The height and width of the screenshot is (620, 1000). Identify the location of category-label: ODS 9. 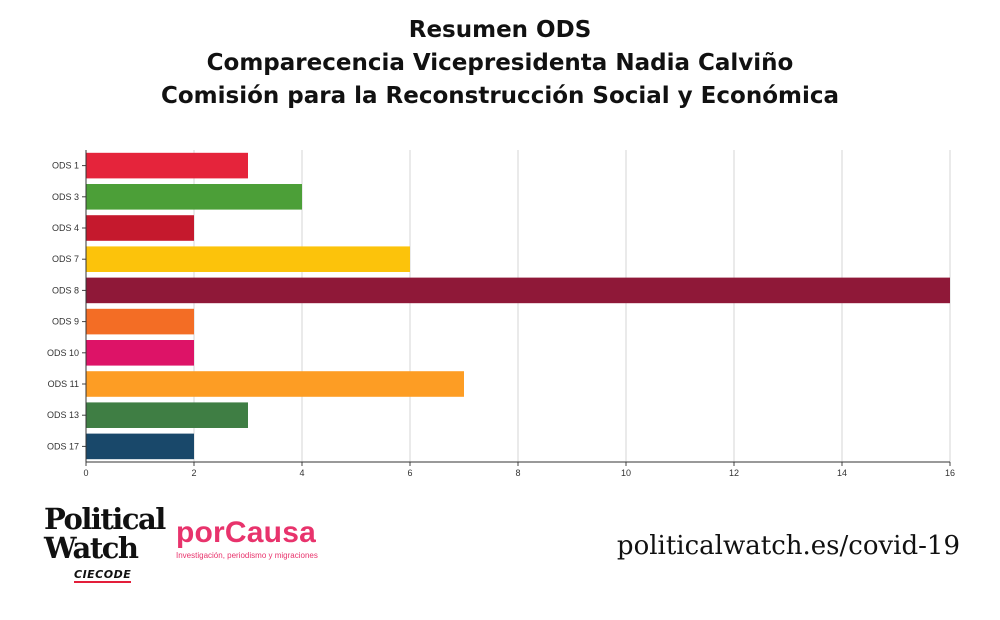
(65, 322).